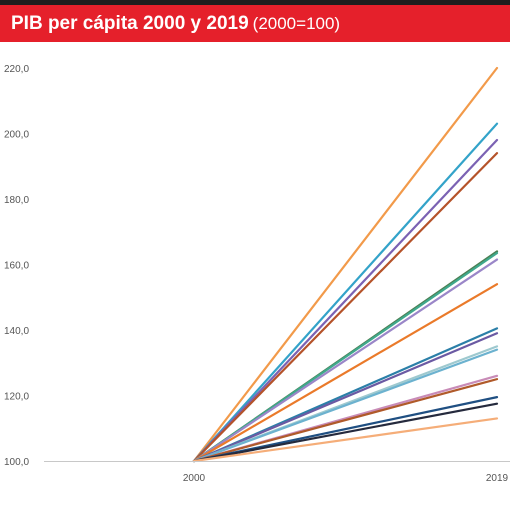 This screenshot has width=510, height=506. What do you see at coordinates (497, 478) in the screenshot?
I see `x-tick-label: 2019` at bounding box center [497, 478].